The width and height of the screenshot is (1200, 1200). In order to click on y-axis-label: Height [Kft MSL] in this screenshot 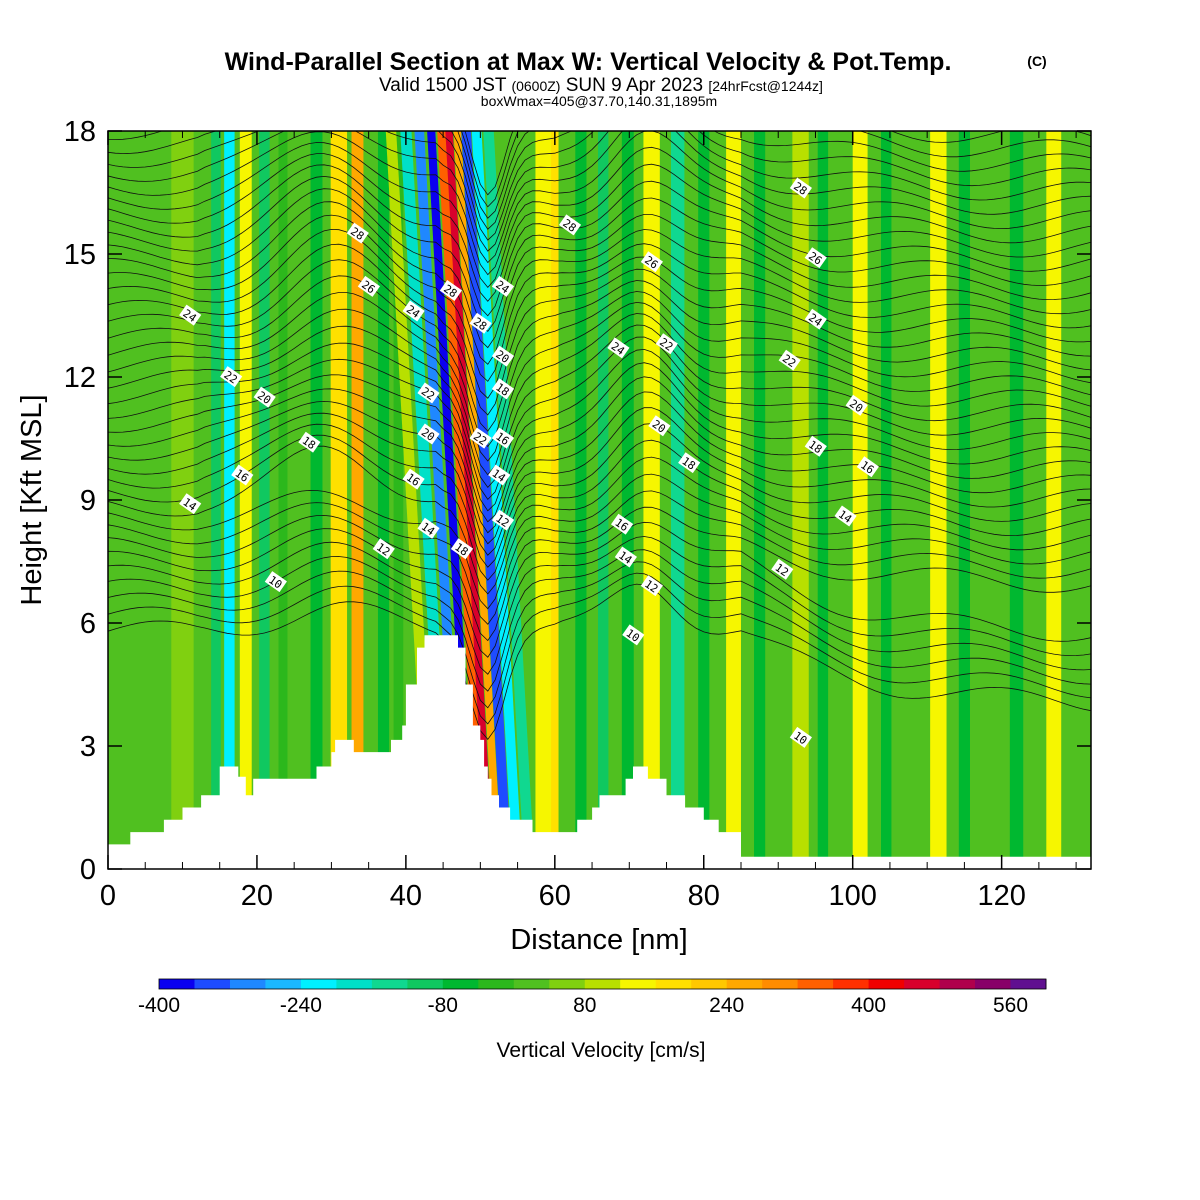, I will do `click(32, 499)`.